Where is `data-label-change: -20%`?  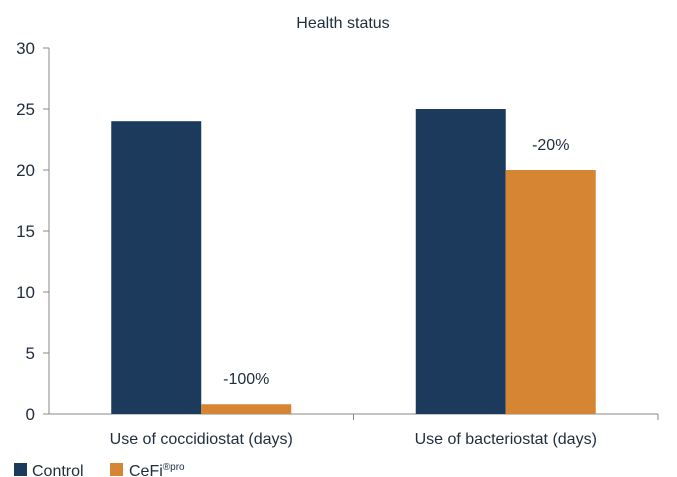
data-label-change: -20% is located at coordinates (550, 145).